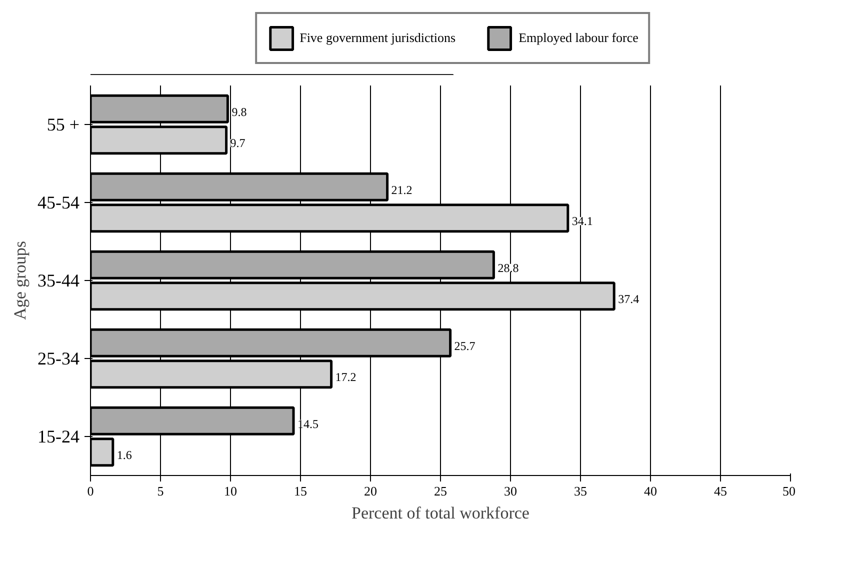 This screenshot has width=853, height=576. What do you see at coordinates (300, 491) in the screenshot?
I see `x-tick-label: 15` at bounding box center [300, 491].